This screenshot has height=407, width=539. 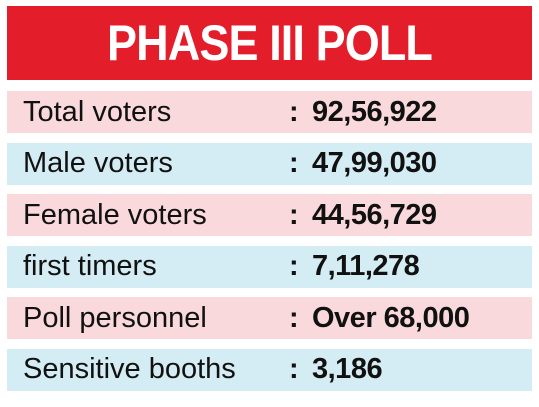 I want to click on page-title: PHASE III POLL, so click(x=270, y=43).